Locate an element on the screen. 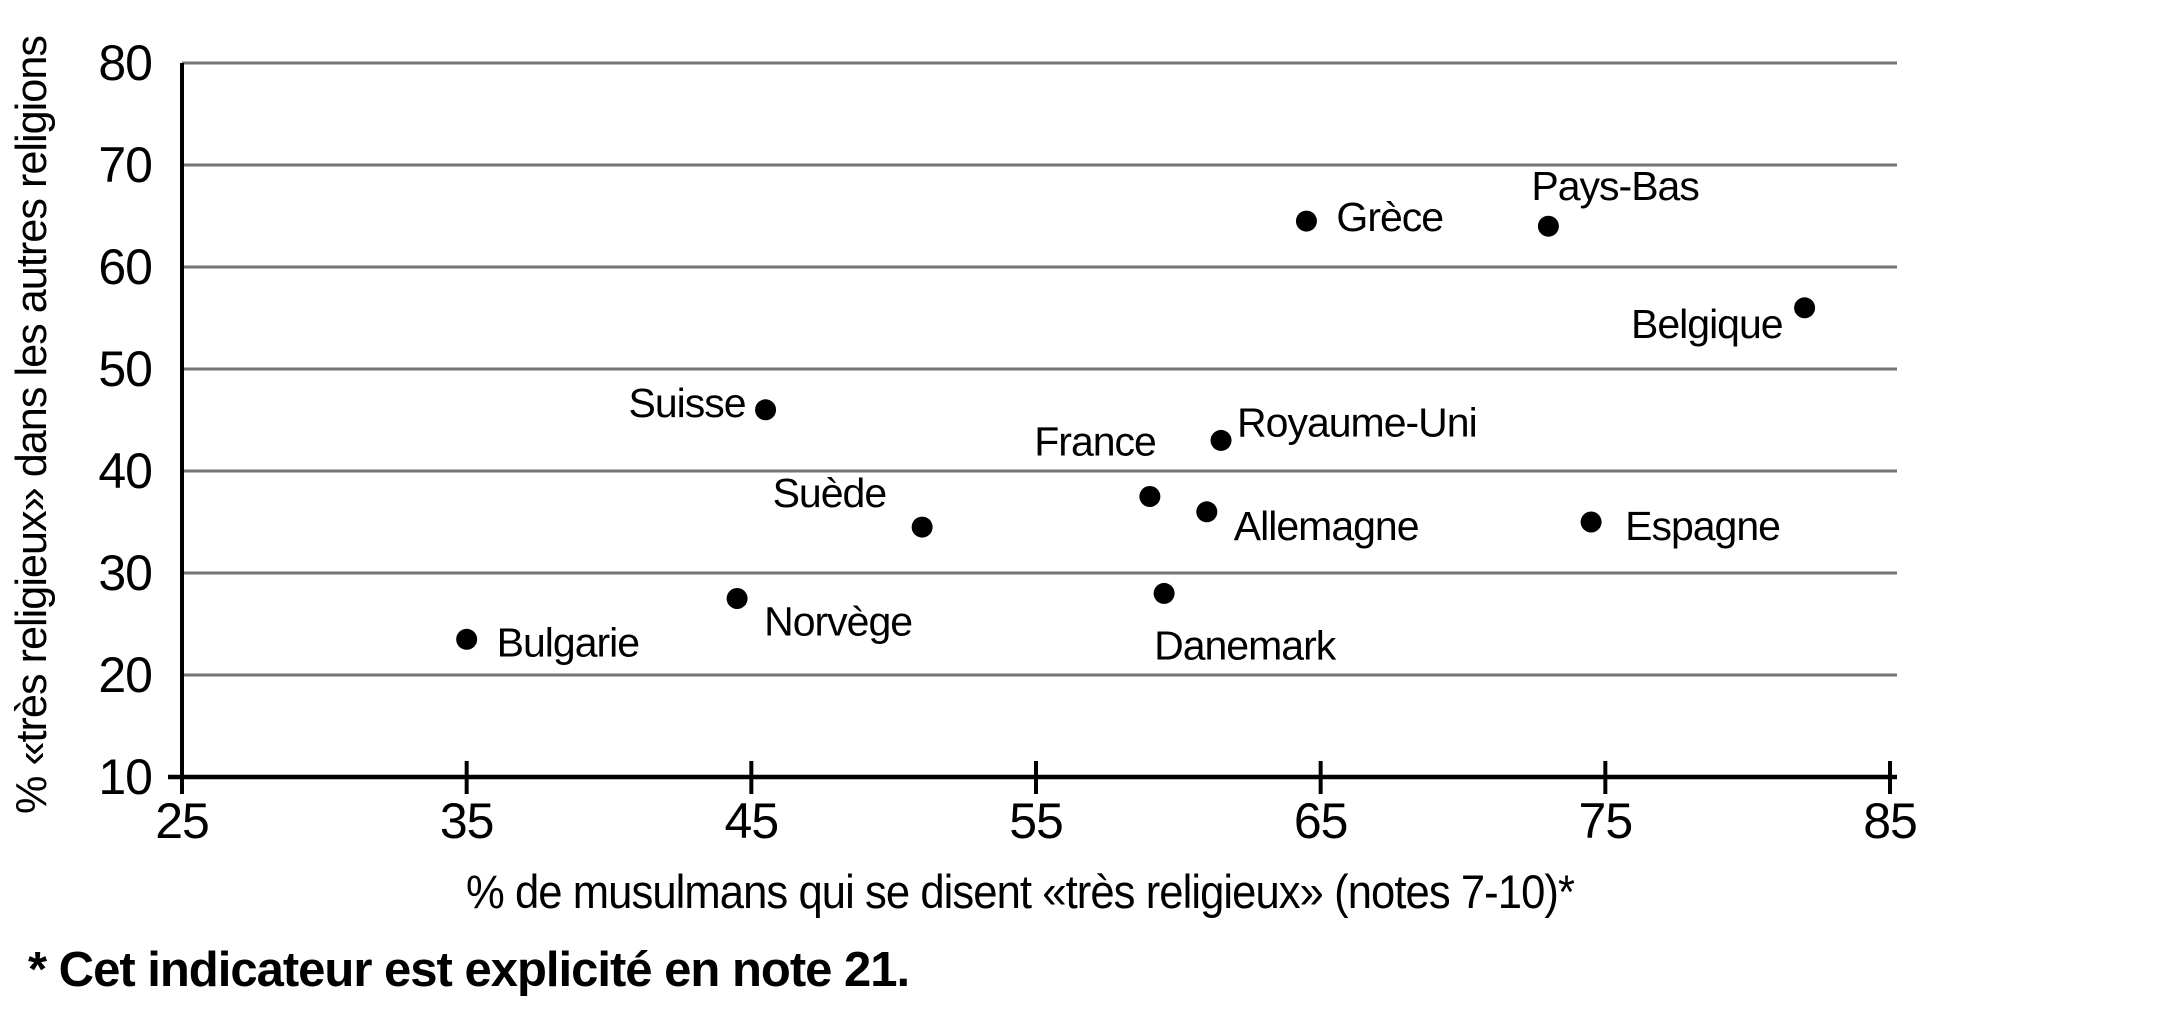 The height and width of the screenshot is (1036, 2180). data-point-label: Pays-Bas is located at coordinates (1615, 186).